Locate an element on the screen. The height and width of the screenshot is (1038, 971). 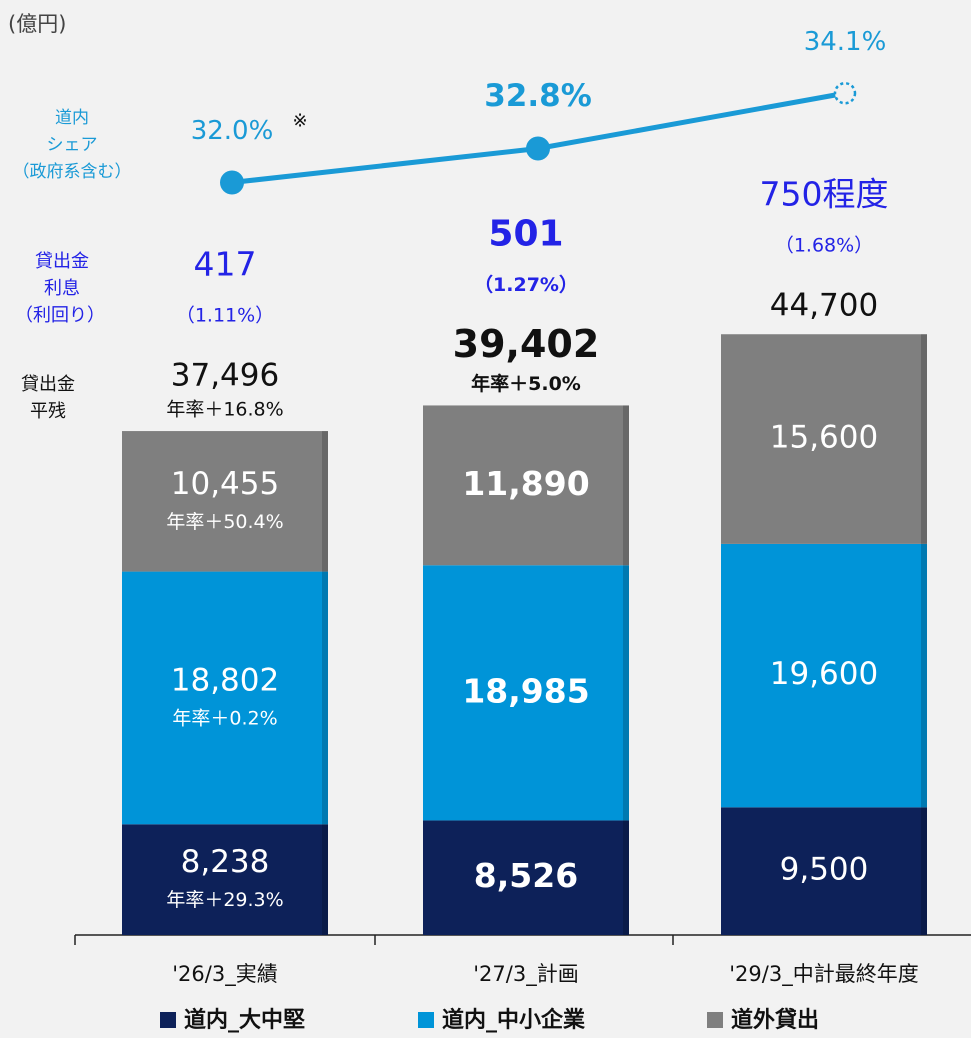
segment-label: 15,600 is located at coordinates (824, 438).